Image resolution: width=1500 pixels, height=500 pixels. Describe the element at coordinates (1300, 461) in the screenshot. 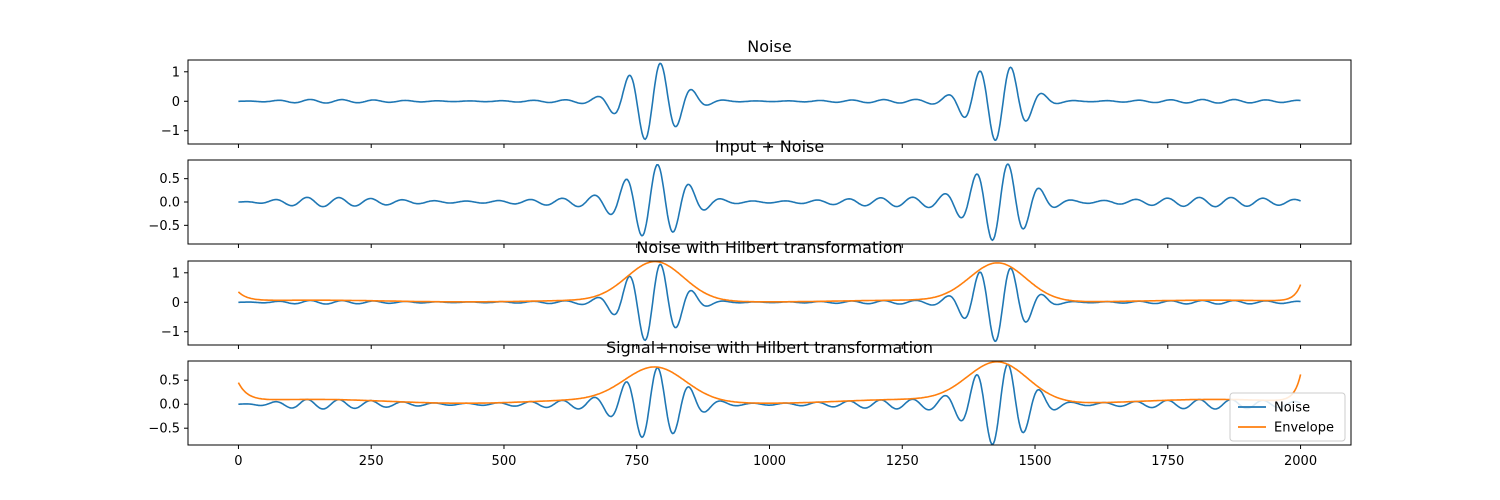

I see `x-tick-label: 2000` at that location.